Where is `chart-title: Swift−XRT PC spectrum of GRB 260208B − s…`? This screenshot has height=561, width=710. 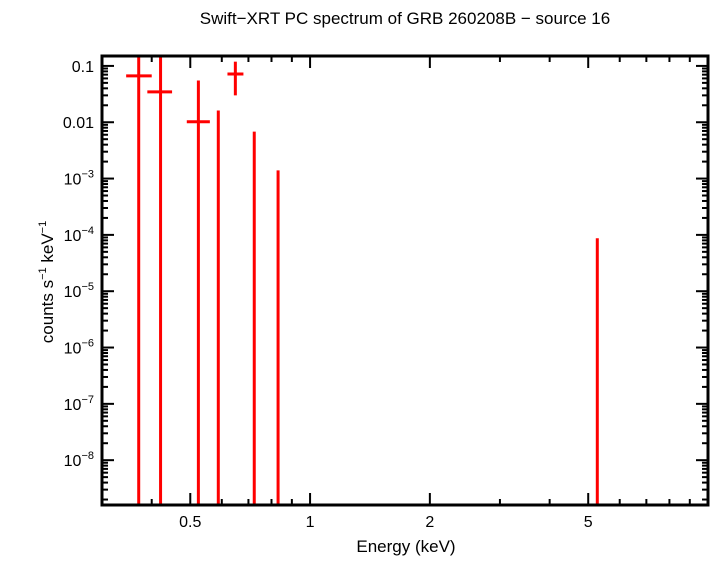
chart-title: Swift−XRT PC spectrum of GRB 260208B − s… is located at coordinates (405, 18).